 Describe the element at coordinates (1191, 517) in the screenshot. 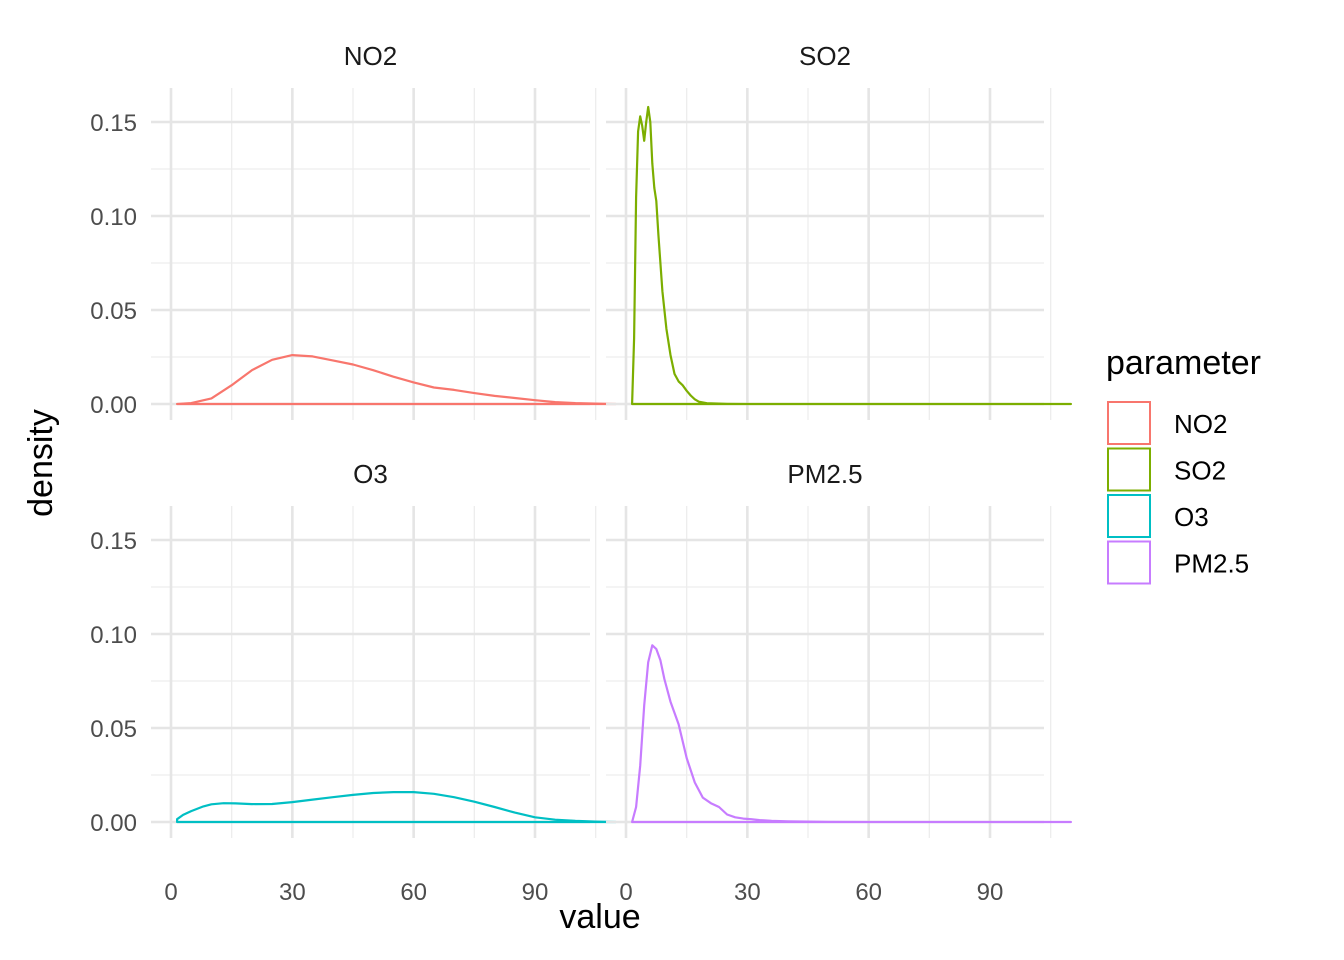

I see `legend-label: O3` at that location.